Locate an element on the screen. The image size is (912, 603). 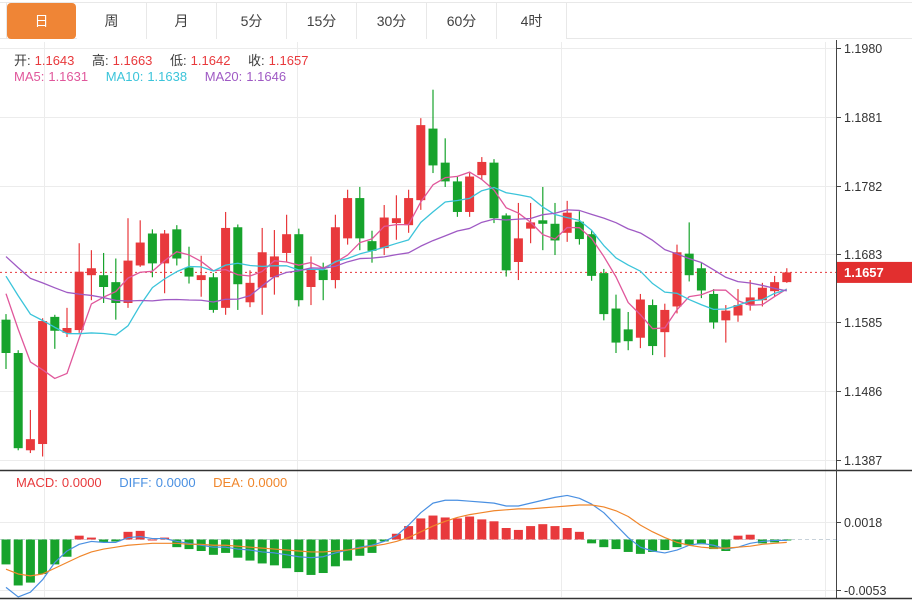
low-value: 1.1642 is located at coordinates (210, 60).